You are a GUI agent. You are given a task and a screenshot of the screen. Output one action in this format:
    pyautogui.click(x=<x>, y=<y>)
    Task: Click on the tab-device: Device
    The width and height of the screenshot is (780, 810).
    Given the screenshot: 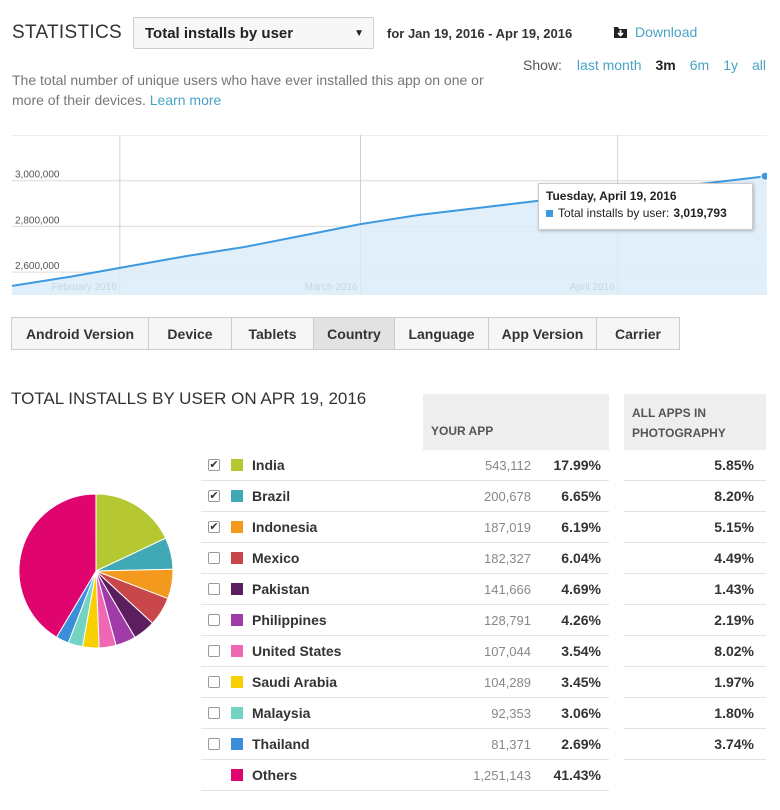 What is the action you would take?
    pyautogui.click(x=190, y=333)
    